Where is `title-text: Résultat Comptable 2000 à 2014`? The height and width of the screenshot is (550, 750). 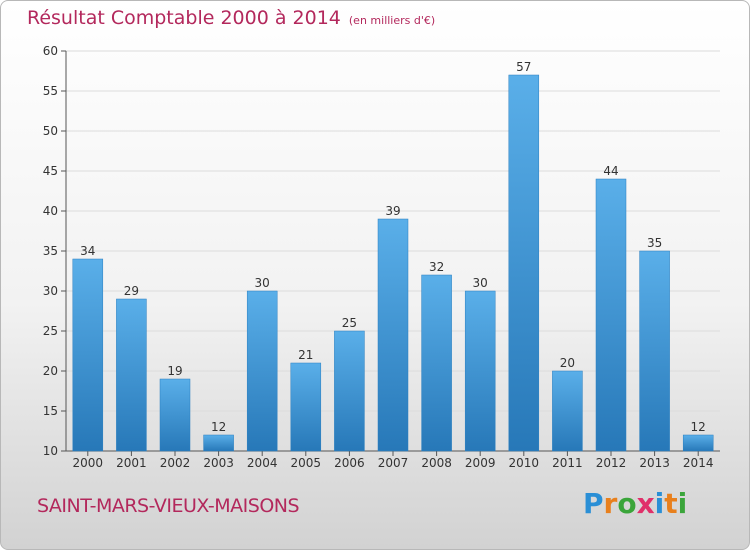 title-text: Résultat Comptable 2000 à 2014 is located at coordinates (184, 18).